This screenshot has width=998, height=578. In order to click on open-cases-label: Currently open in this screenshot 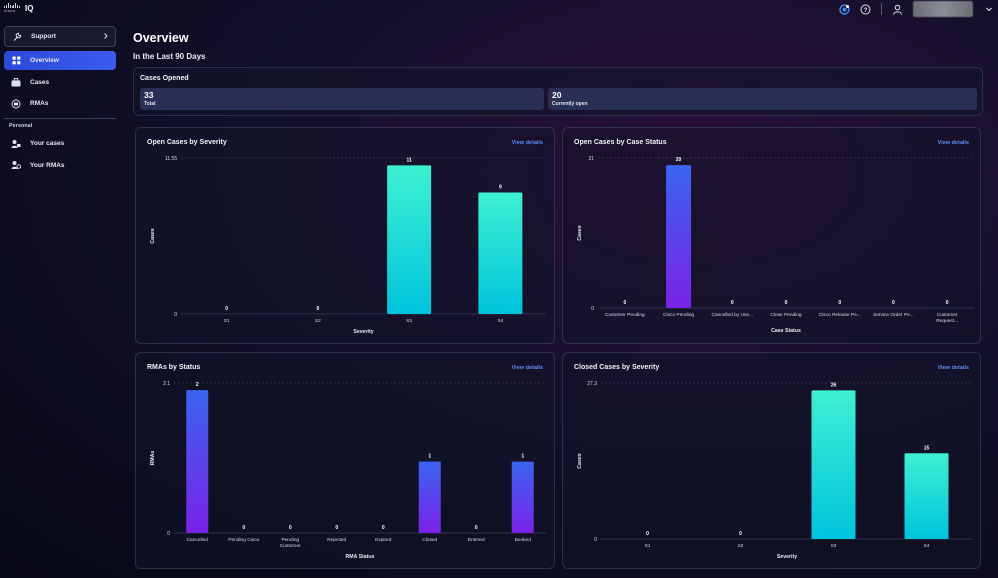, I will do `click(570, 104)`.